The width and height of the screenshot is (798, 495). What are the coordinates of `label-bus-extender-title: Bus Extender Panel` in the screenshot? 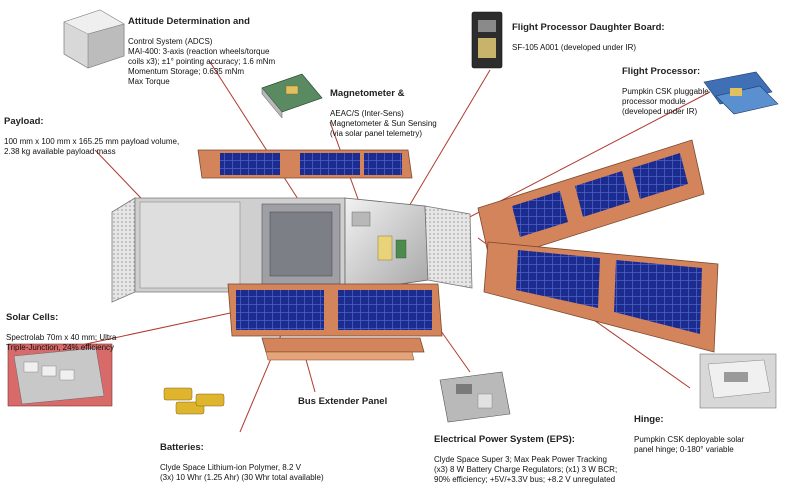 It's located at (343, 401).